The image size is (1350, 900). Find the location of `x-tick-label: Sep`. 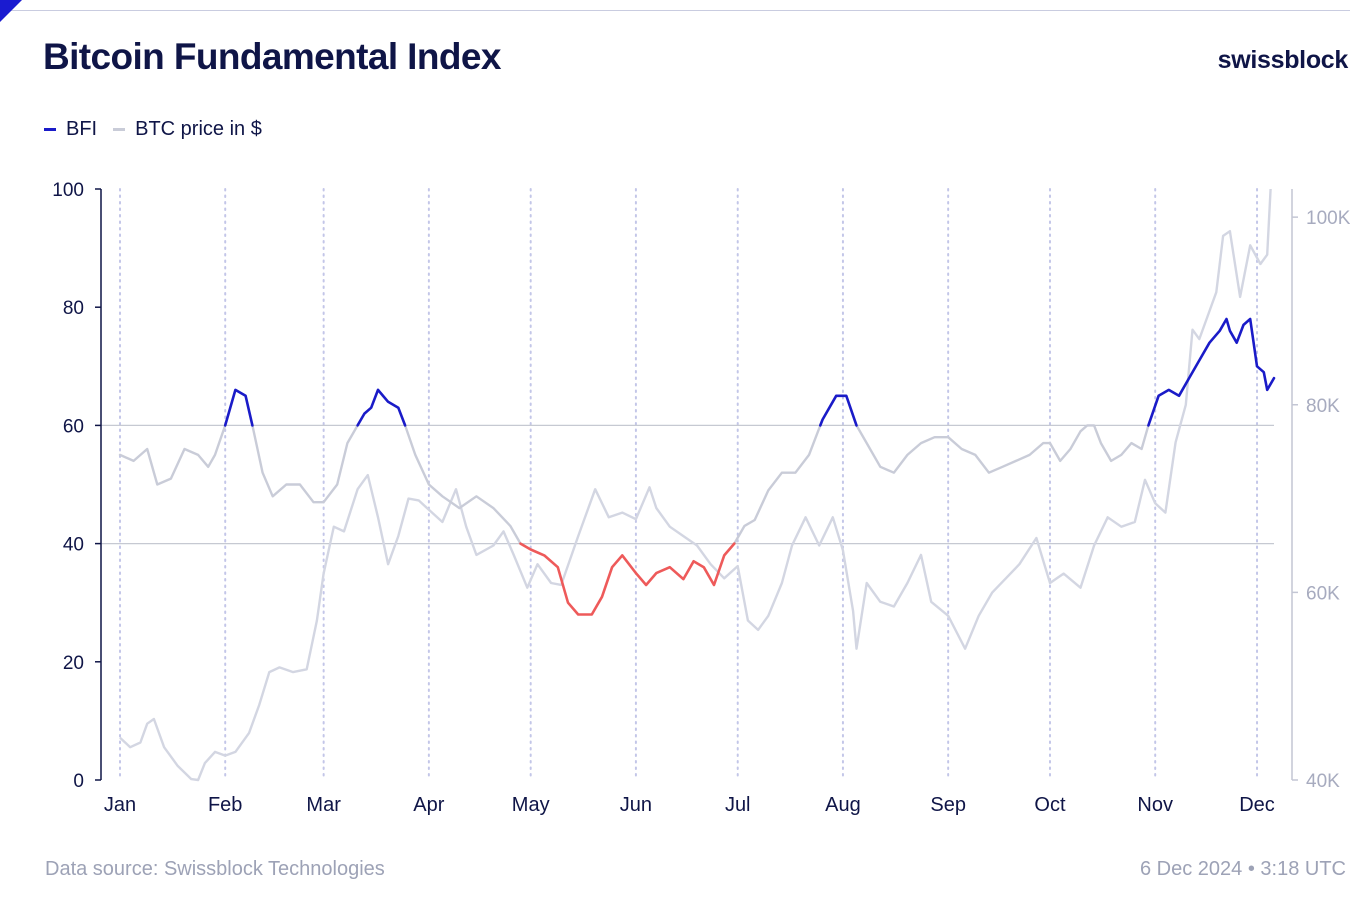

x-tick-label: Sep is located at coordinates (948, 805).